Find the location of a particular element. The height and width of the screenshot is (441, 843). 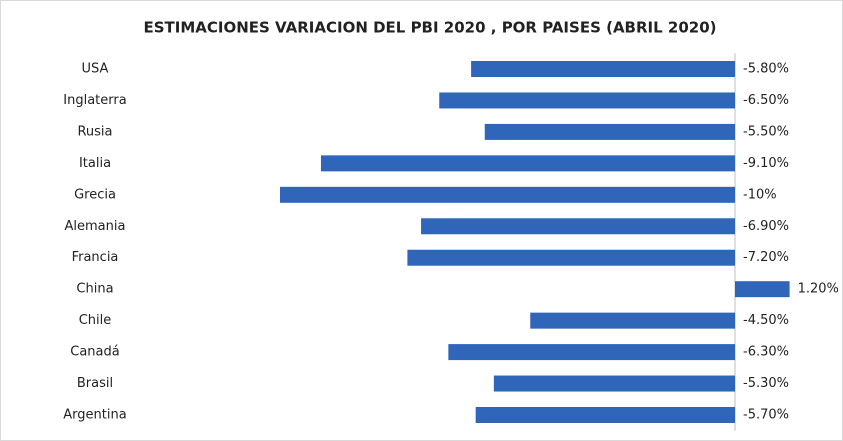

value-label: -6.30% is located at coordinates (766, 352).